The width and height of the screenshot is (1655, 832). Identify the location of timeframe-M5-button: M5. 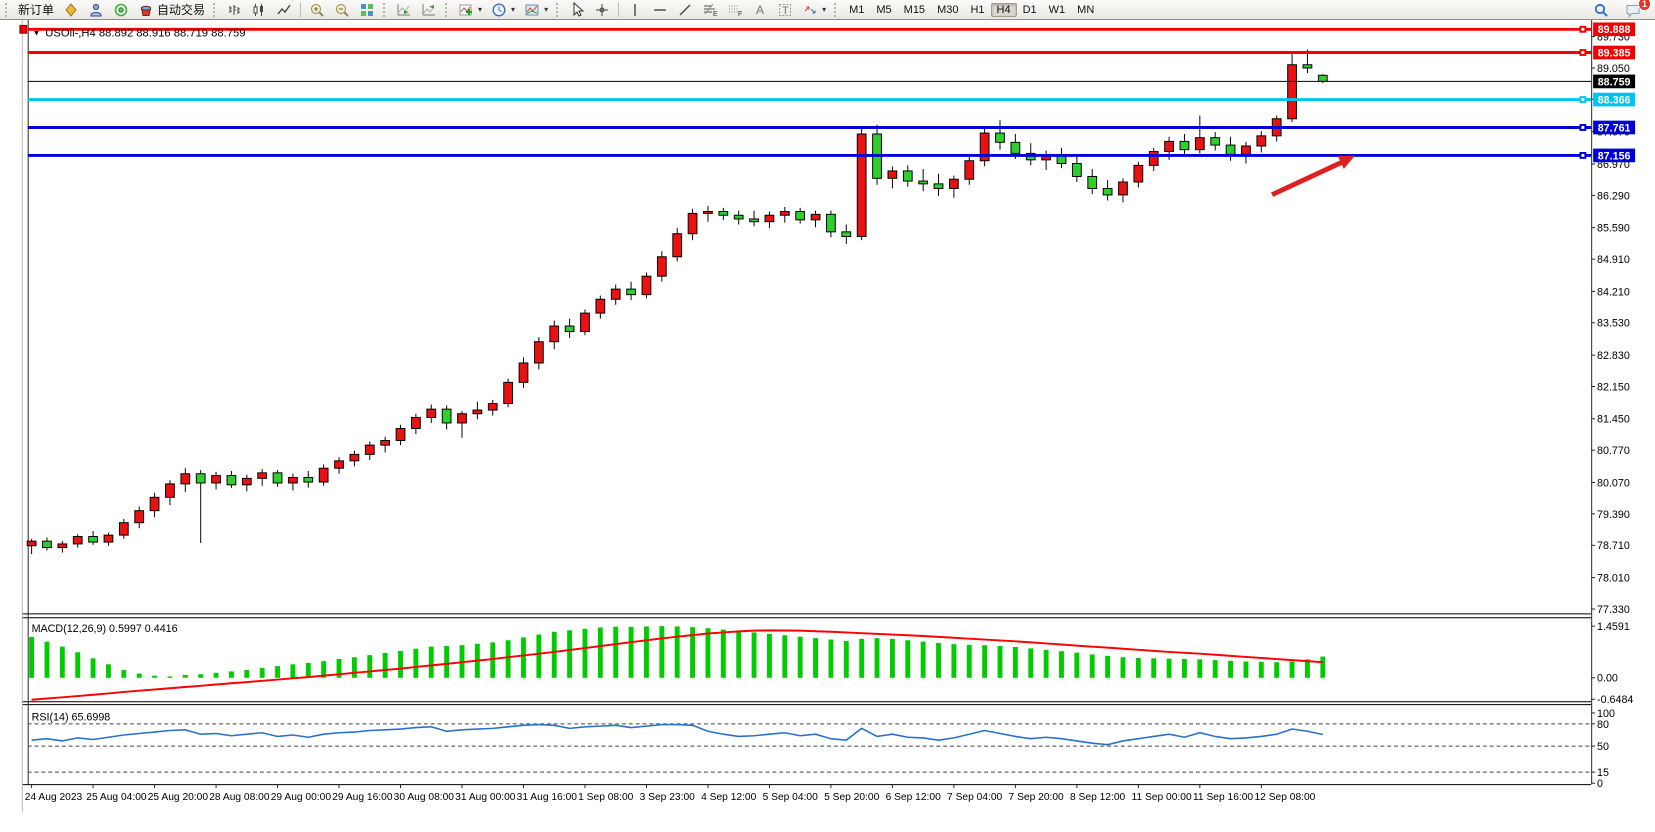
(884, 9).